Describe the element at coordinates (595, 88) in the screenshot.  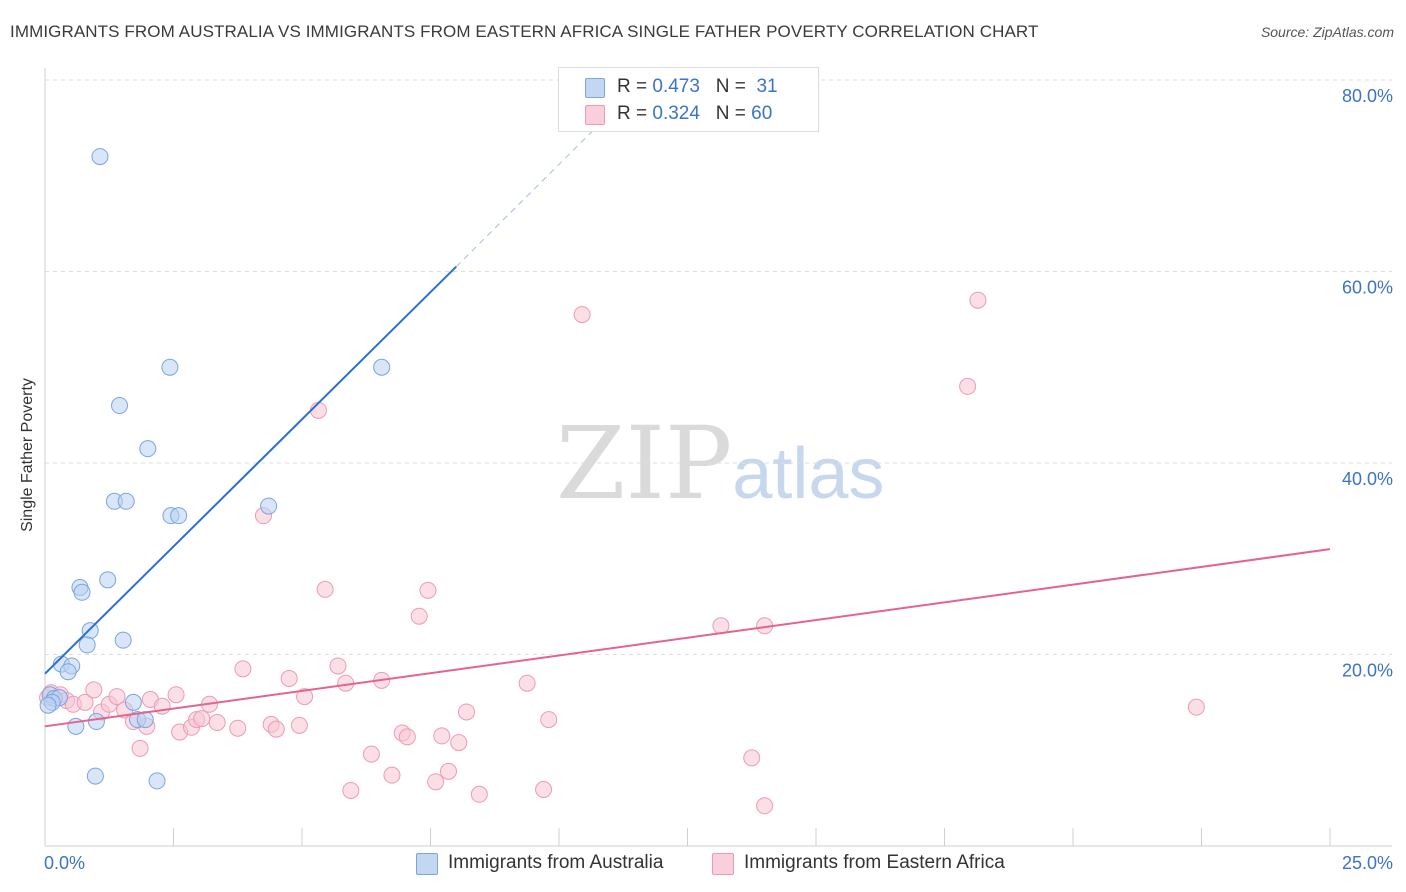
I see `legend-swatch-australia` at that location.